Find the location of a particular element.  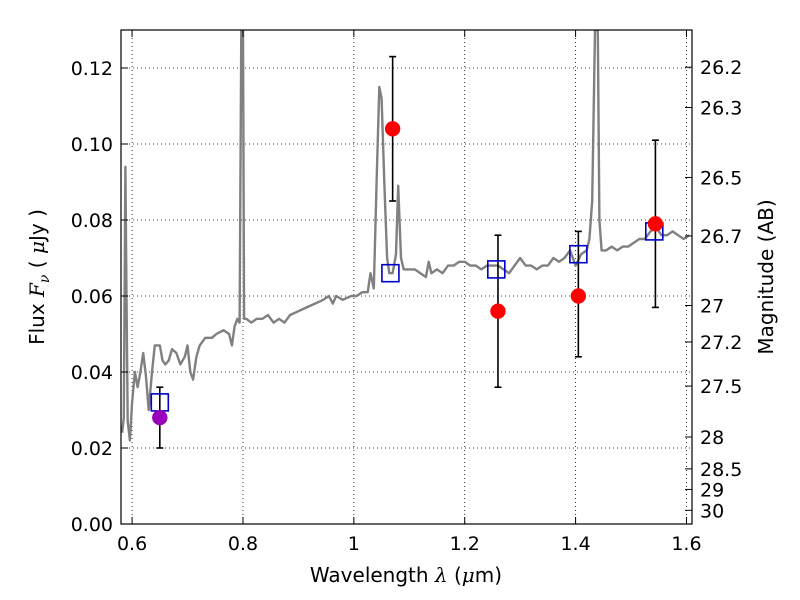

y-tick-label: 0.12 is located at coordinates (92, 69).